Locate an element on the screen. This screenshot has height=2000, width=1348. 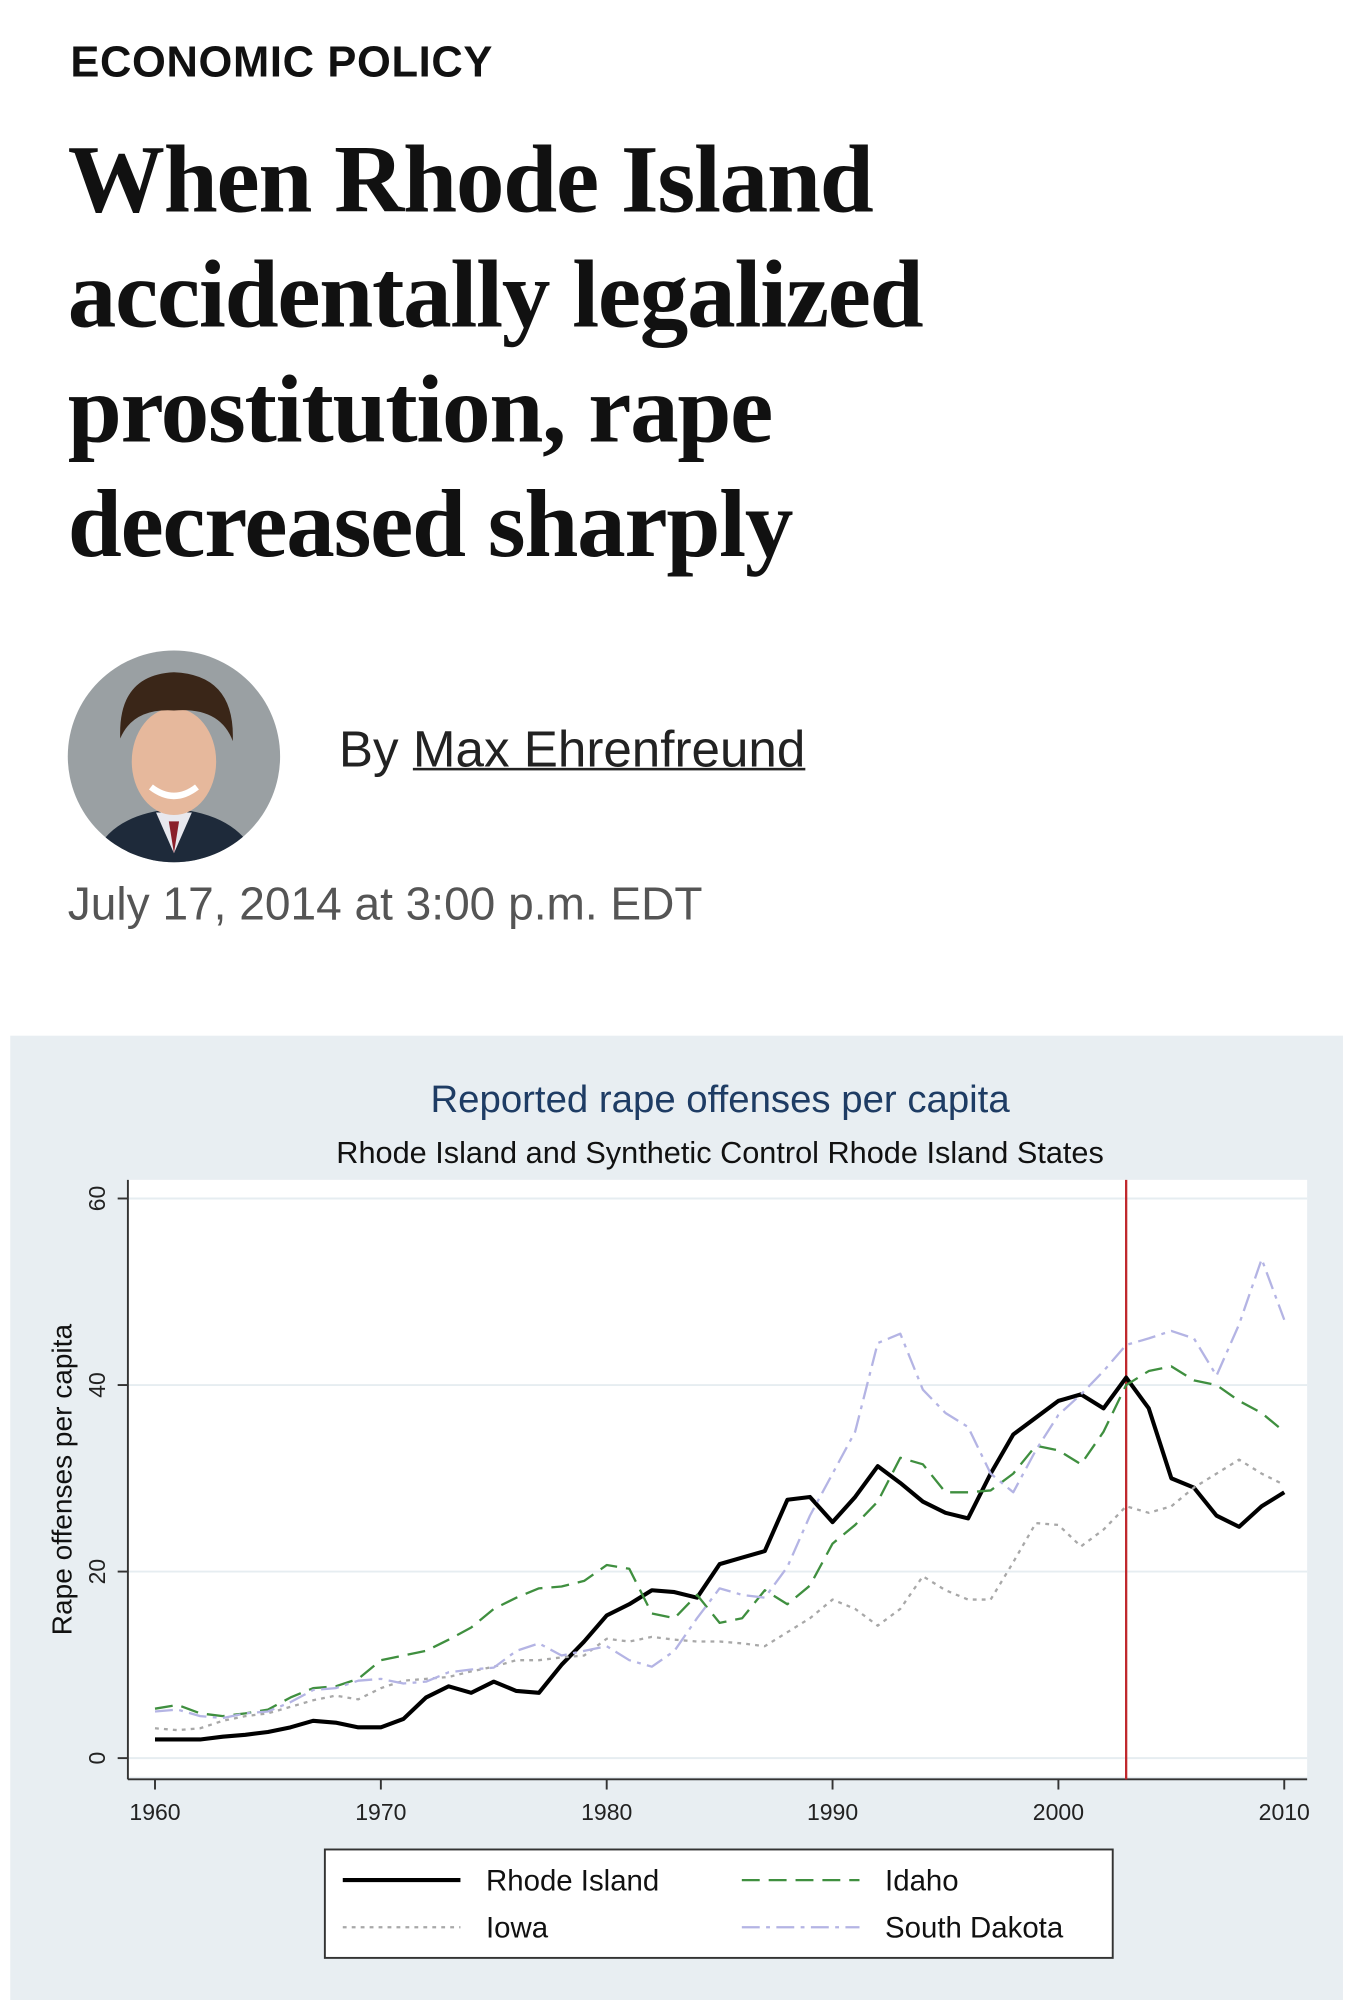
byline: By Max Ehrenfreund is located at coordinates (572, 750).